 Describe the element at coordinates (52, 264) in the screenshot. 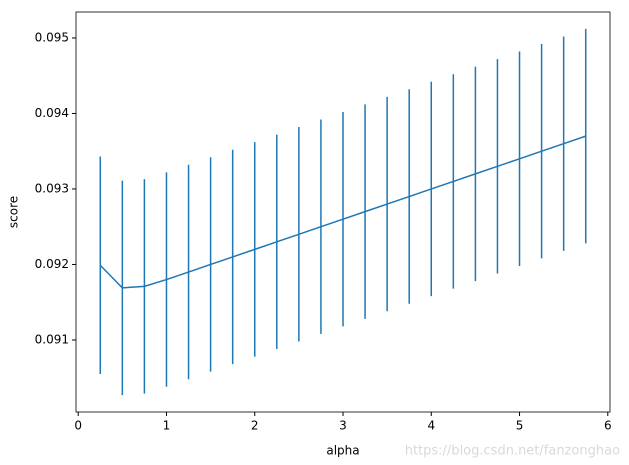

I see `y-tick-label: 0.092` at that location.